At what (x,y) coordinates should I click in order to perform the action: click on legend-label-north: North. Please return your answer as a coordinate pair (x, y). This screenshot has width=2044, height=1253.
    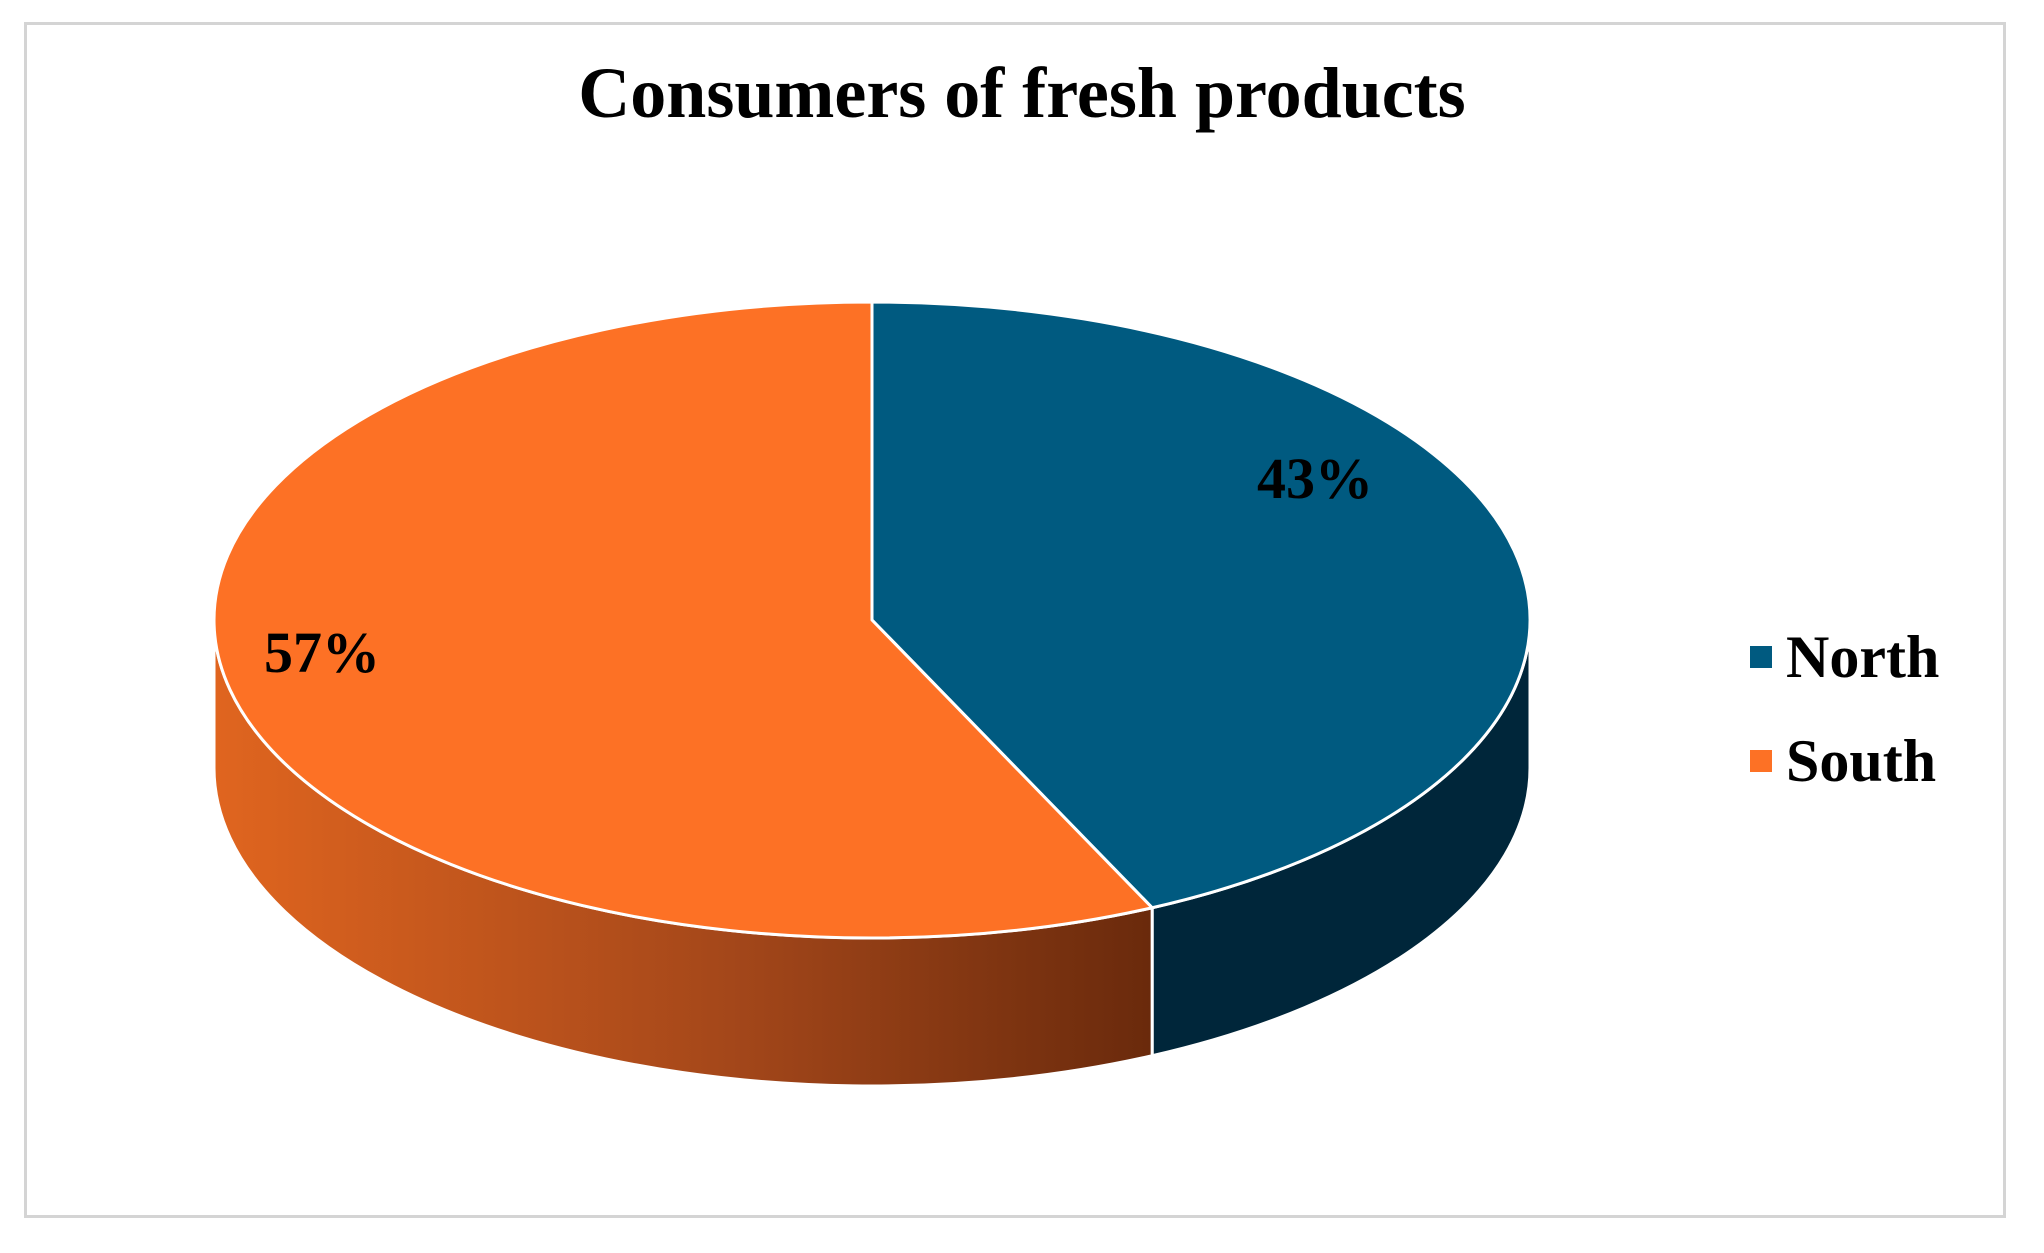
    Looking at the image, I should click on (1863, 656).